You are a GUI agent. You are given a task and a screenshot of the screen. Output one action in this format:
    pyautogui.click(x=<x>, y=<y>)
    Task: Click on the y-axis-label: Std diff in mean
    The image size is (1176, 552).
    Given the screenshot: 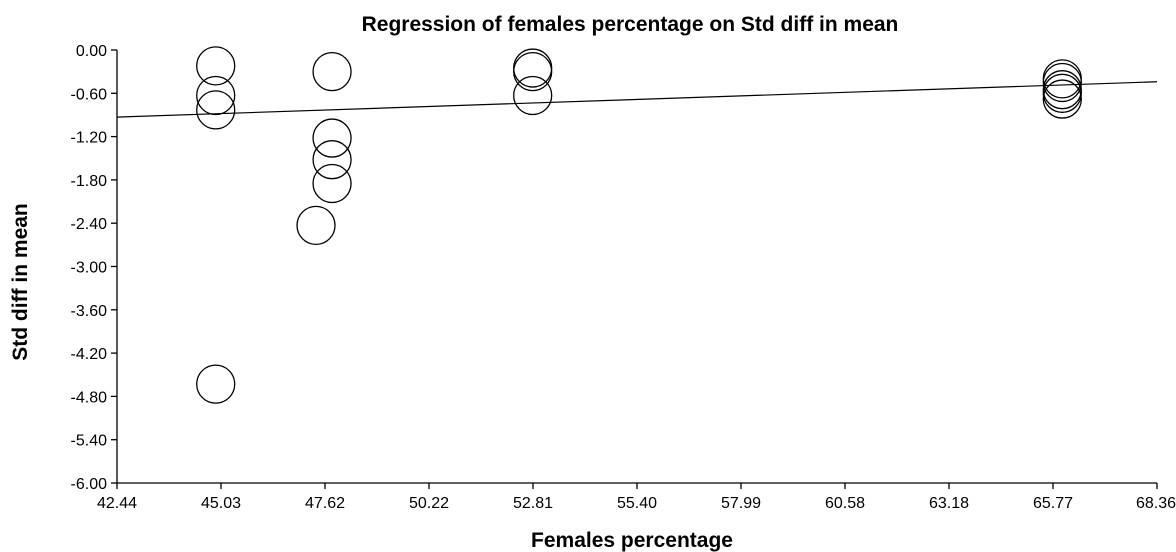 What is the action you would take?
    pyautogui.click(x=20, y=282)
    